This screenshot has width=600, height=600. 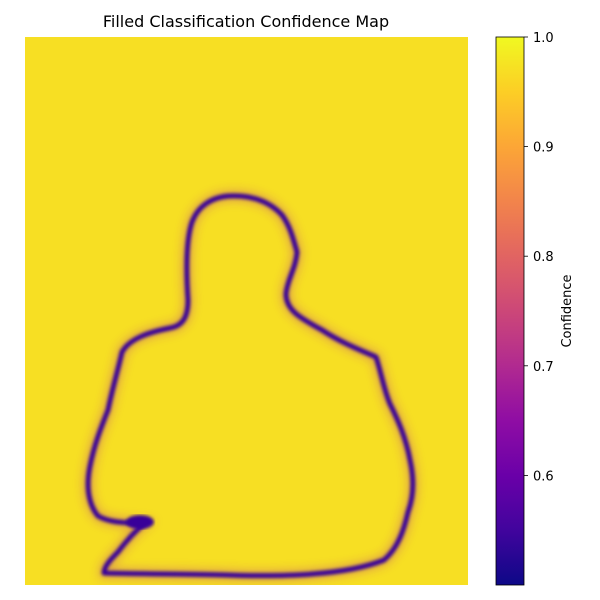 I want to click on colorbar: 0.6 0.7 0.8 0.9 1.0 Confidence, so click(x=535, y=308).